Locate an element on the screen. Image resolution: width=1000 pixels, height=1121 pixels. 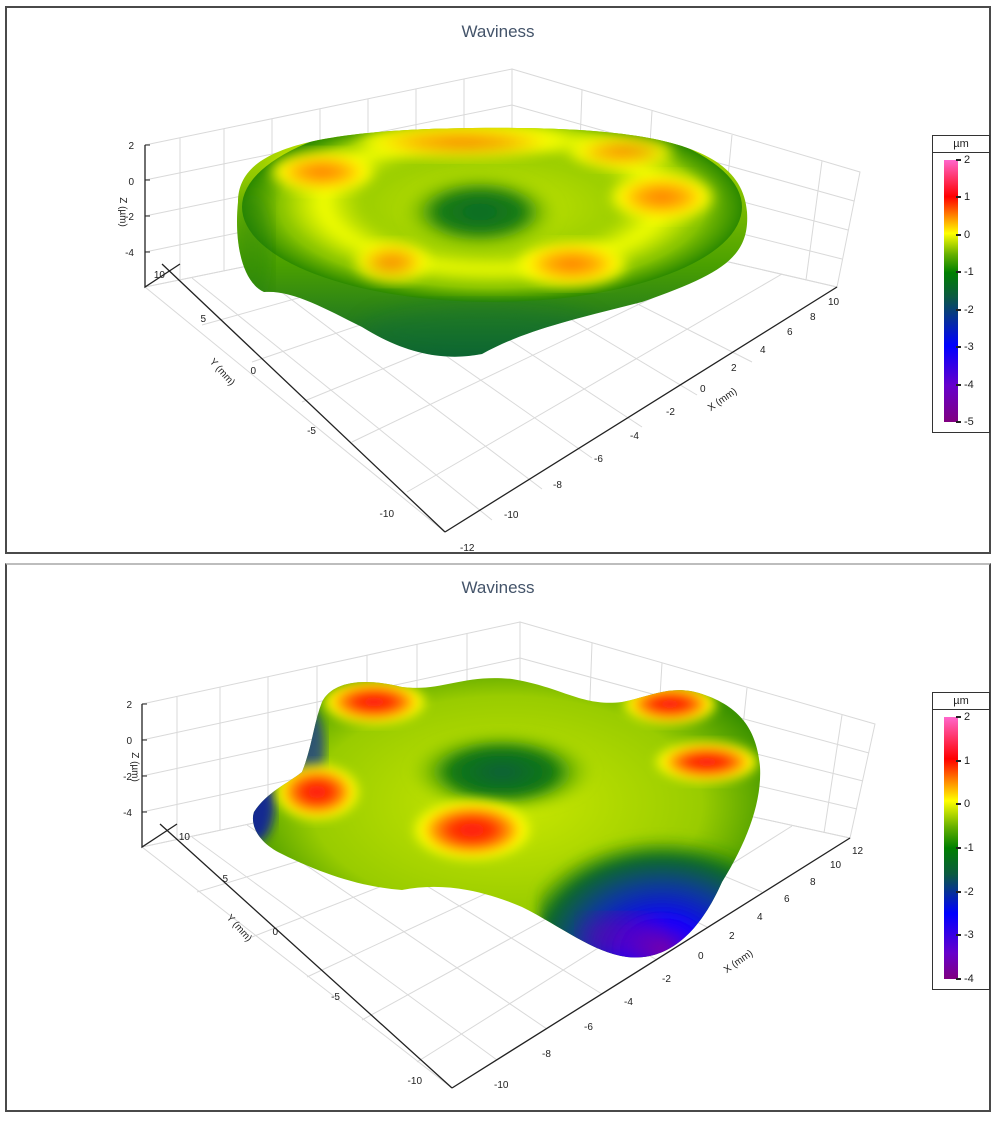
waviness-surface-top is located at coordinates (492, 242).